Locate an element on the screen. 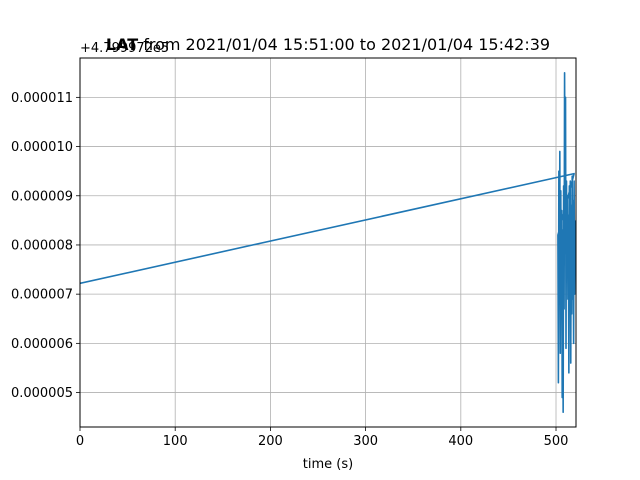 This screenshot has width=640, height=480. x-tick-label: 0 is located at coordinates (80, 441).